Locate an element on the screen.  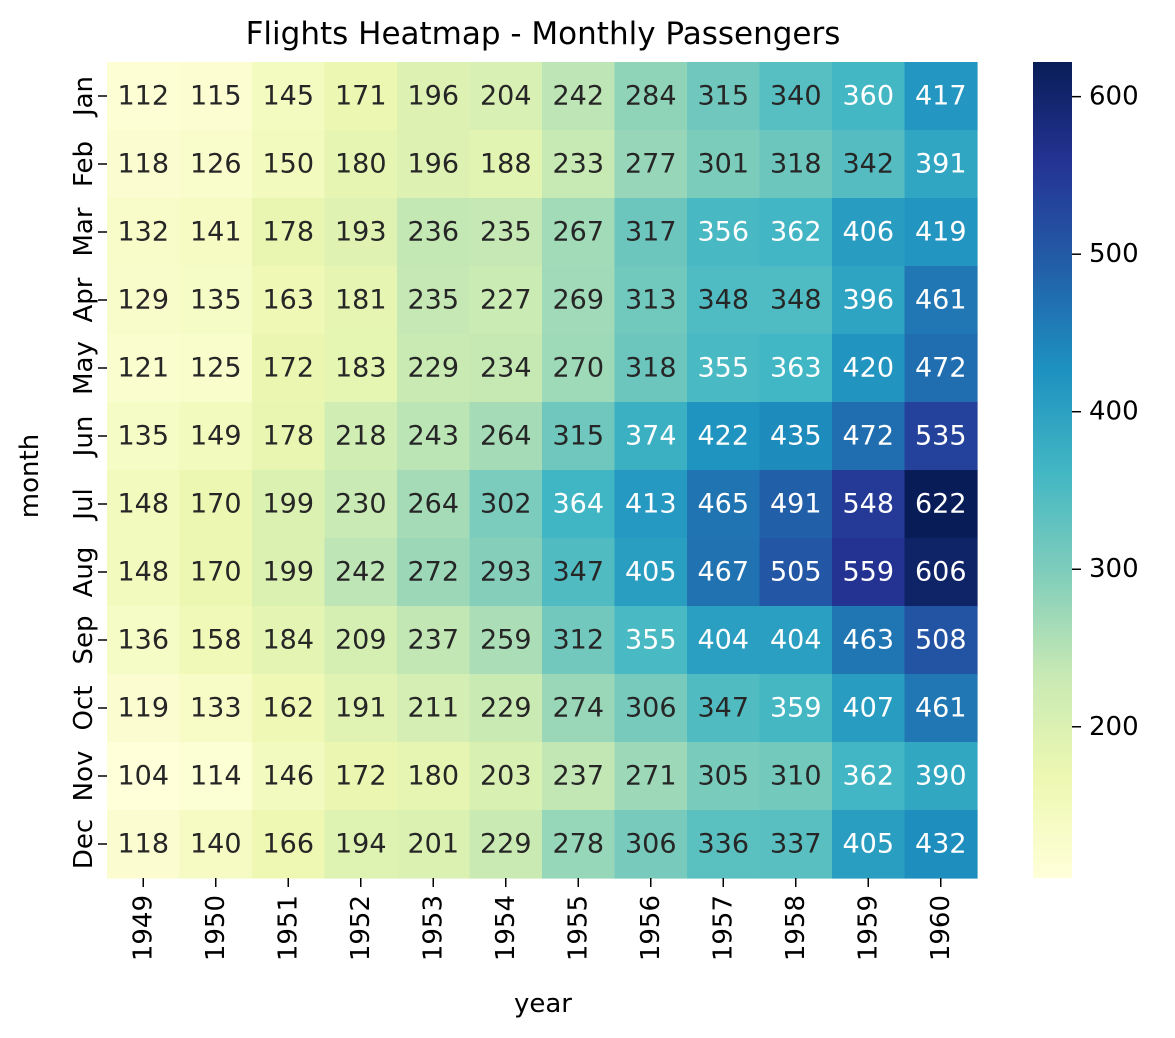
x-tick-label: 1950 is located at coordinates (216, 928).